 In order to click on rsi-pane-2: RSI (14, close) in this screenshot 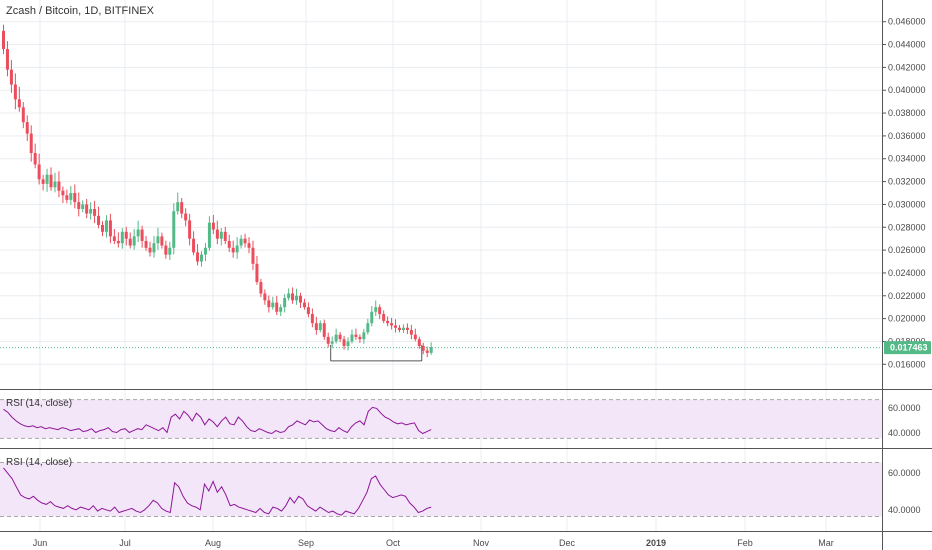, I will do `click(441, 487)`.